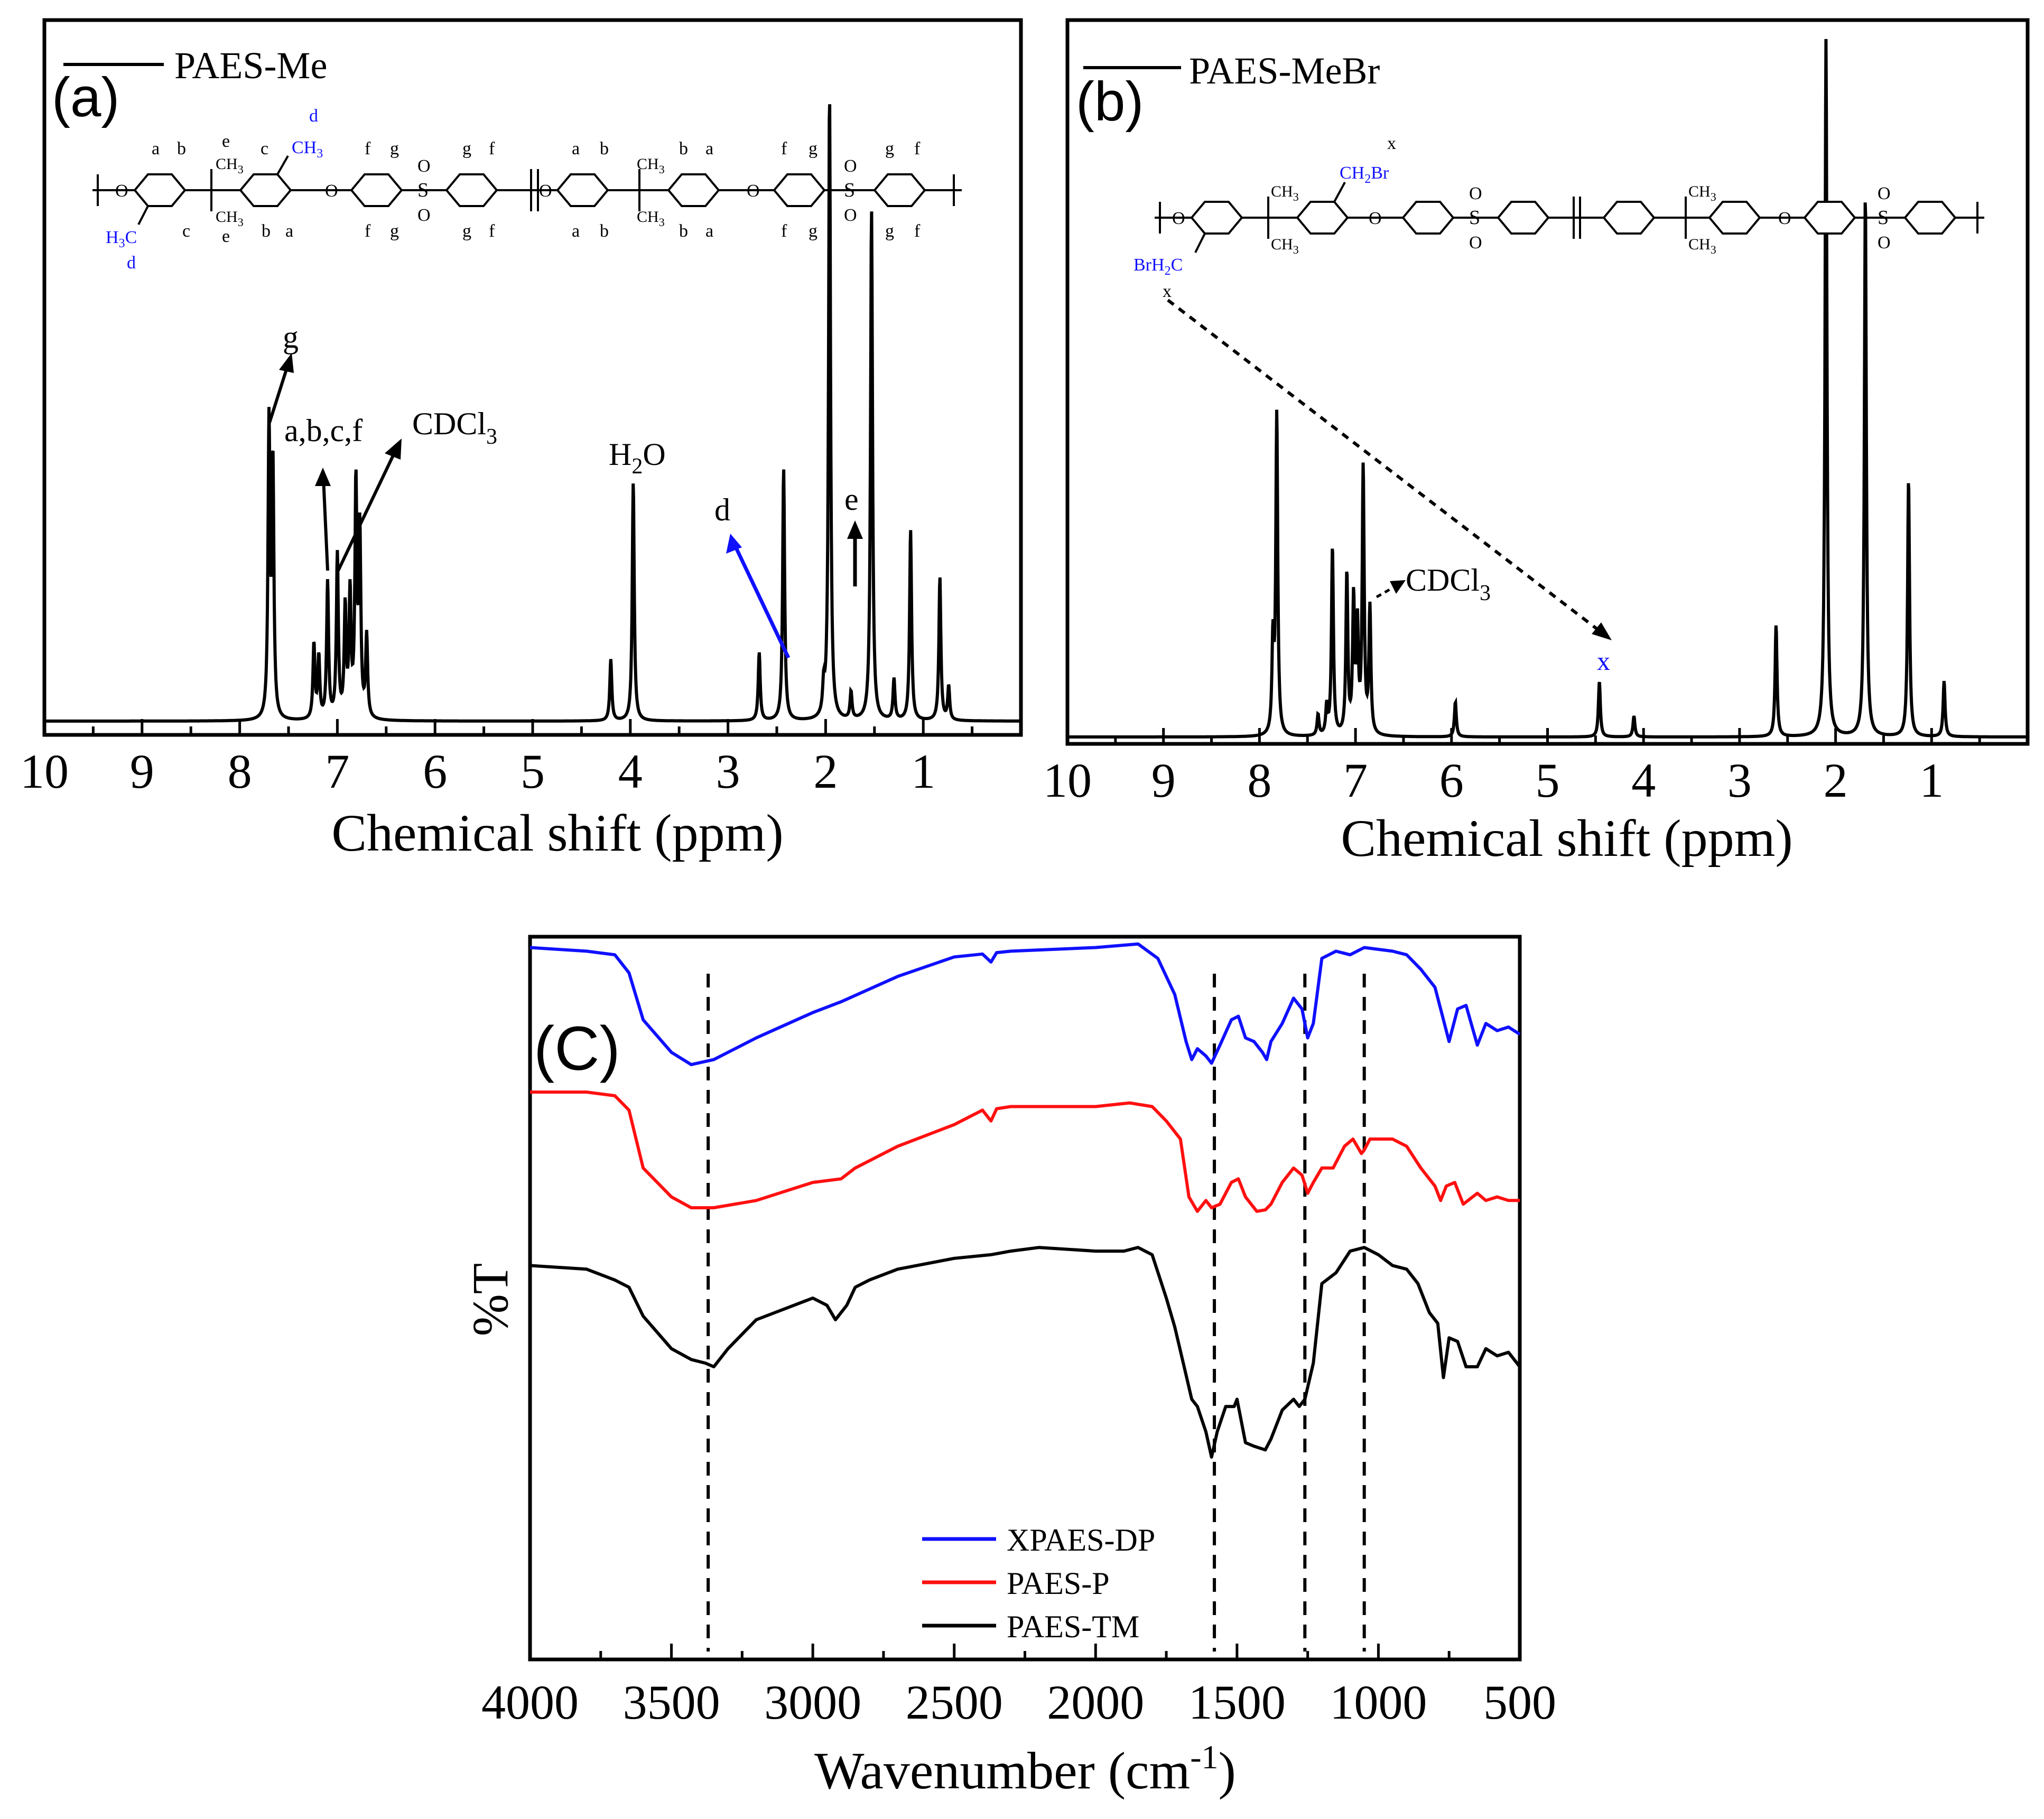 The width and height of the screenshot is (2044, 1819). What do you see at coordinates (1019, 1686) in the screenshot?
I see `panel-c-x-axis: 4000 3500 3000 2500 2000 1500 1000 500` at bounding box center [1019, 1686].